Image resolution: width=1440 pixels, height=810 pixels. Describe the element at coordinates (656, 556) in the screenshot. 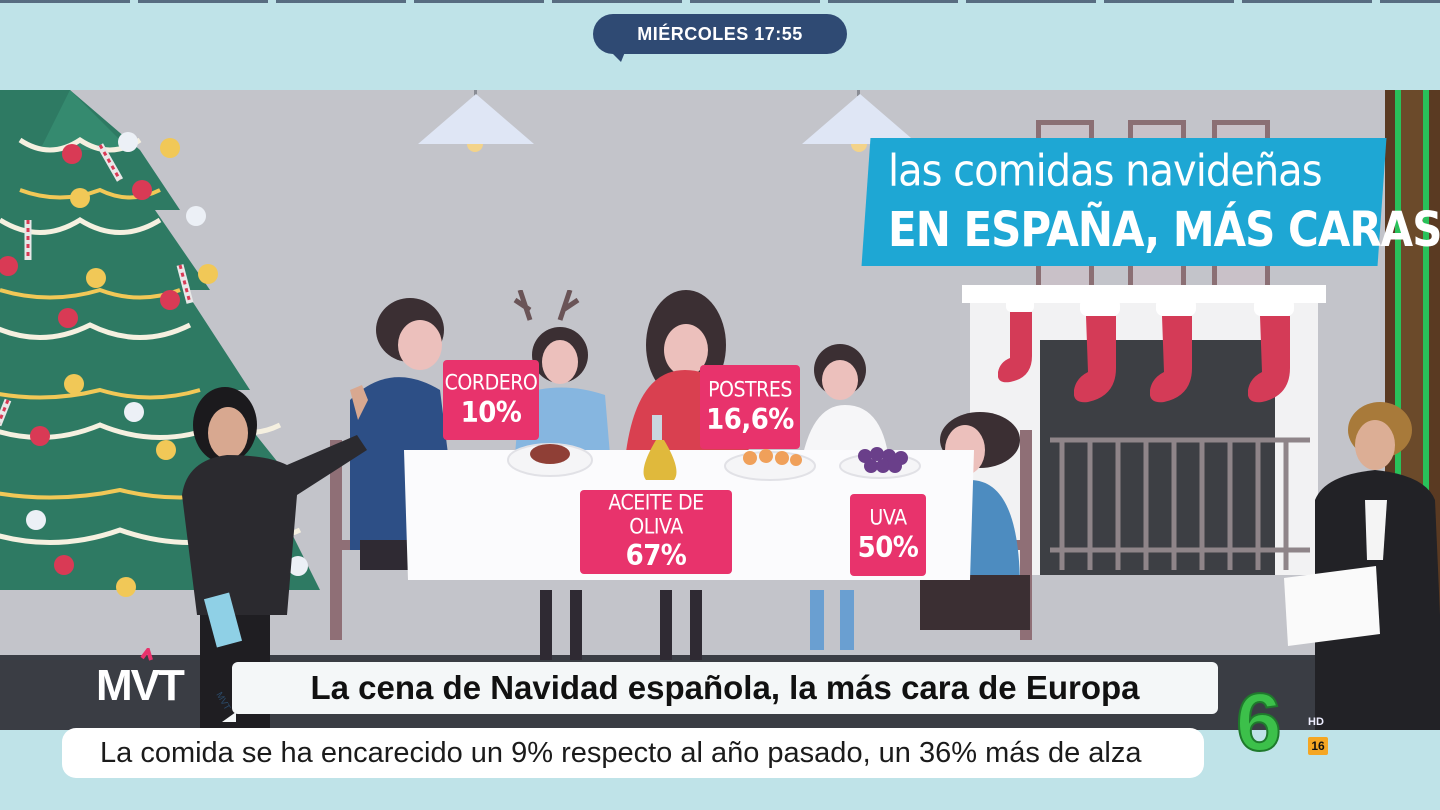

I see `tag-value: 67%` at that location.